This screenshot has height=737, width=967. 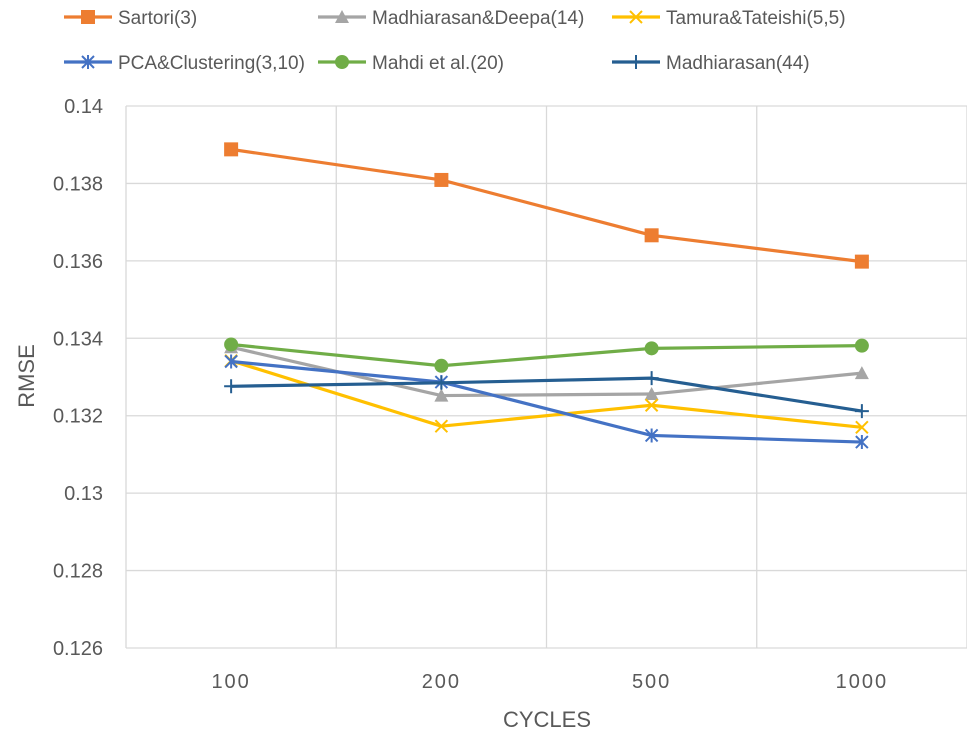 What do you see at coordinates (862, 682) in the screenshot?
I see `x-tick-label-1000: 1000` at bounding box center [862, 682].